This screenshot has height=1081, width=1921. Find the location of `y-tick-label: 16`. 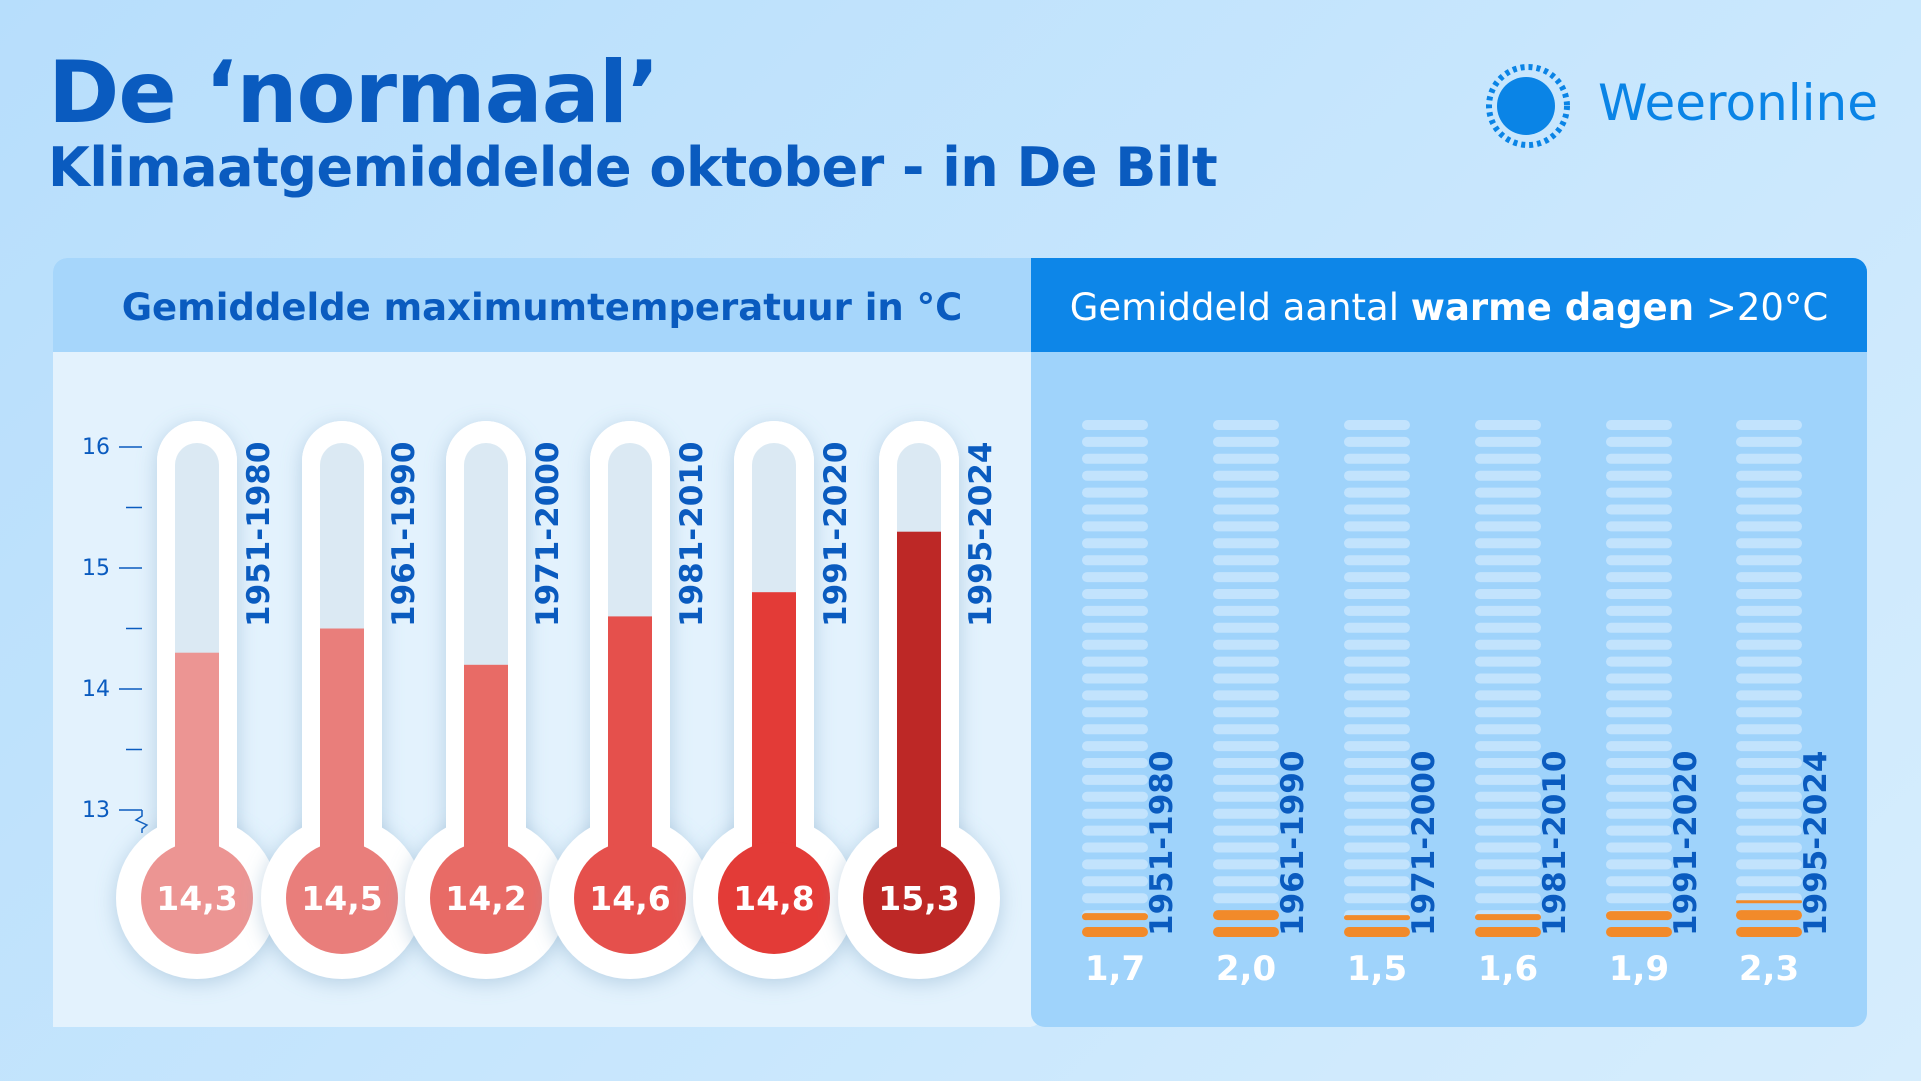

y-tick-label: 16 is located at coordinates (96, 447).